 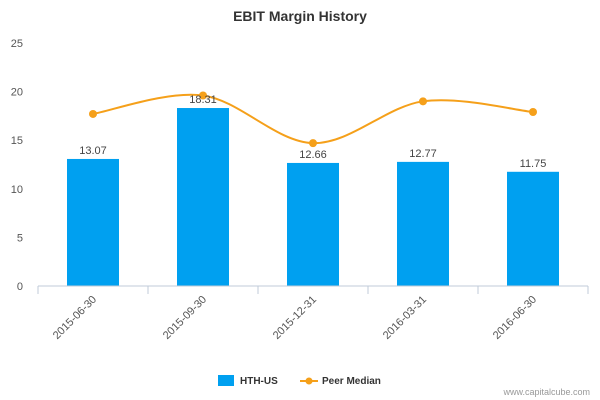 I want to click on line-series, so click(x=313, y=119).